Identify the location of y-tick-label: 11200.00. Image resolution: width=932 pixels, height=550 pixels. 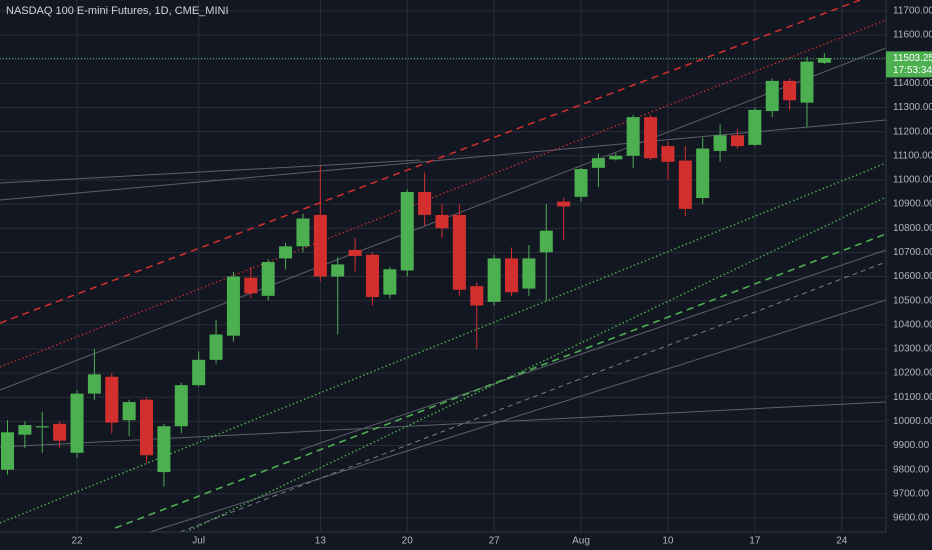
(912, 131).